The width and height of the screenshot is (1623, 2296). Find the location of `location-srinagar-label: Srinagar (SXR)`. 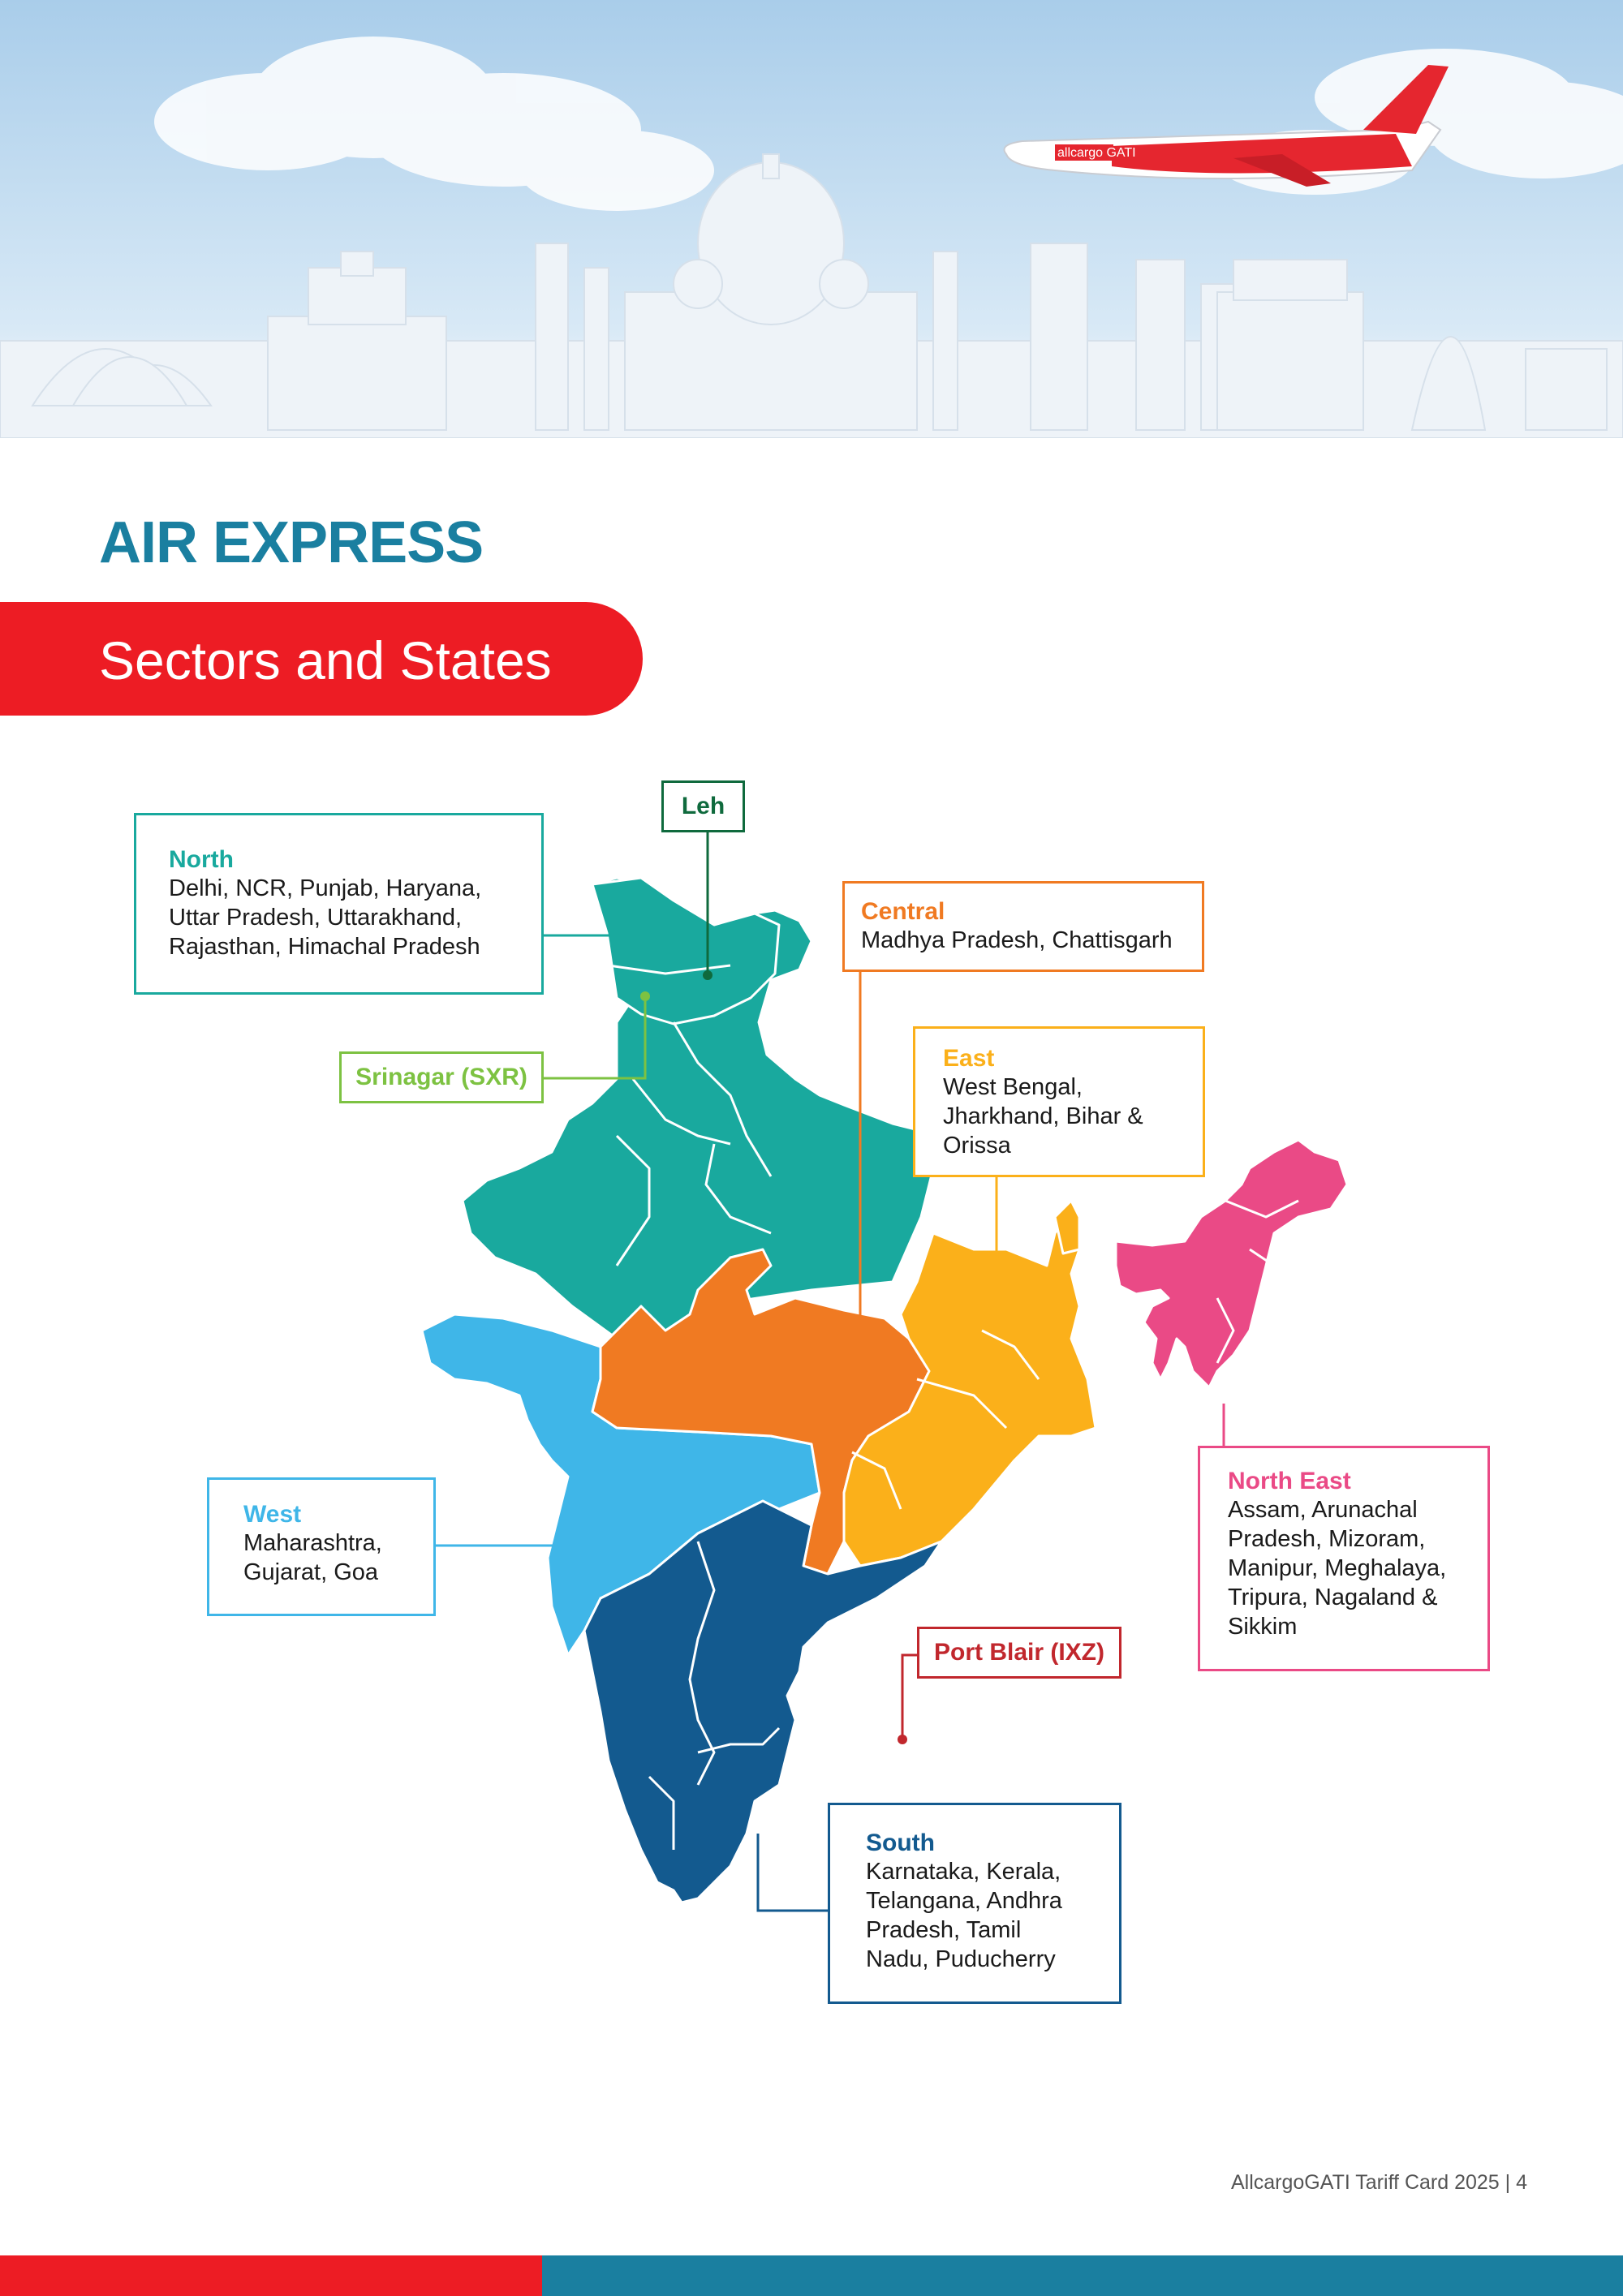

location-srinagar-label: Srinagar (SXR) is located at coordinates (441, 1077).